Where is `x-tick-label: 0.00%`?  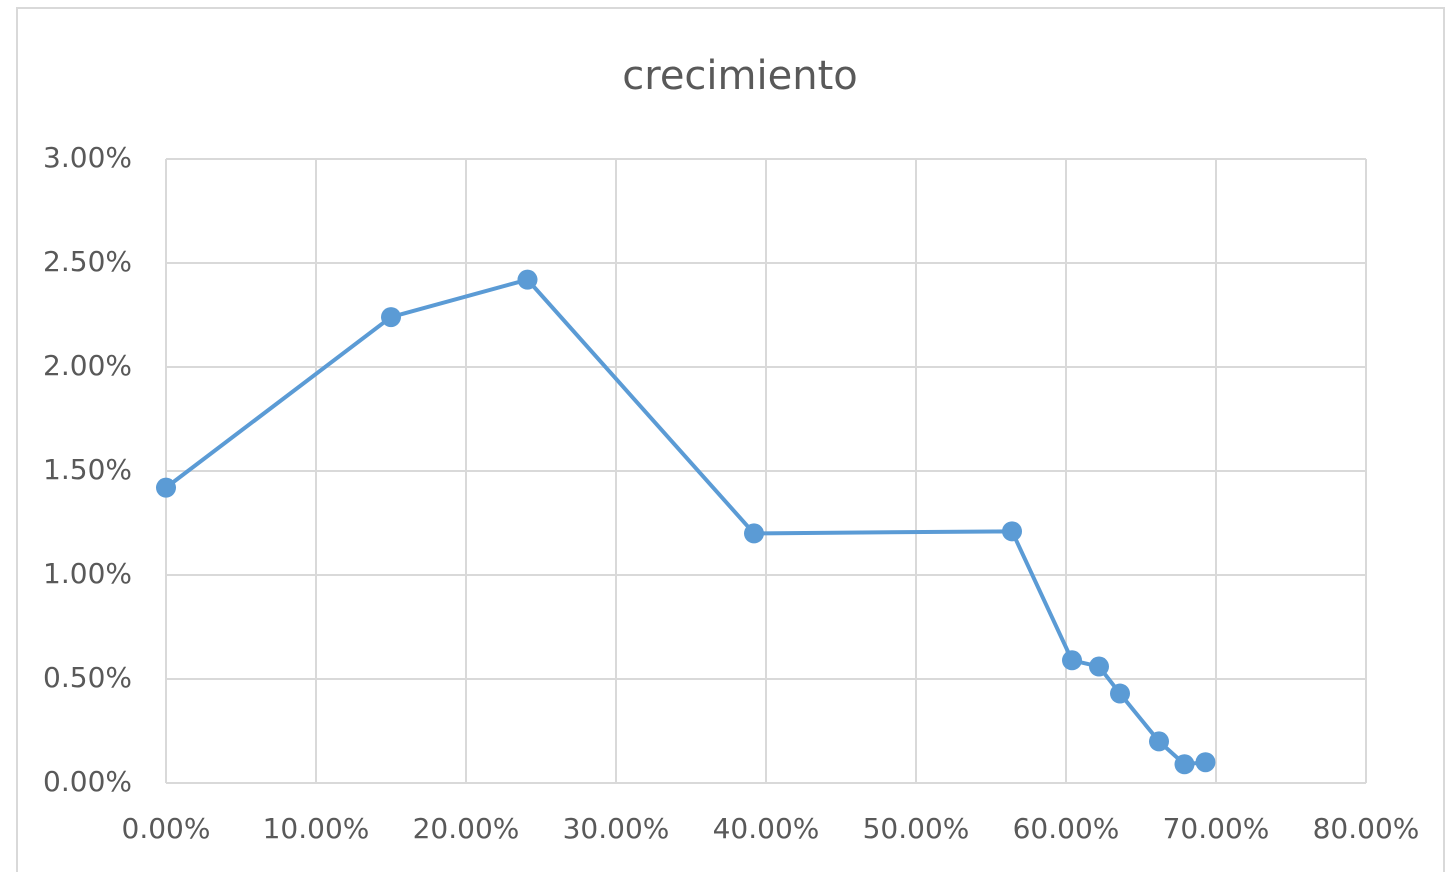 x-tick-label: 0.00% is located at coordinates (166, 828).